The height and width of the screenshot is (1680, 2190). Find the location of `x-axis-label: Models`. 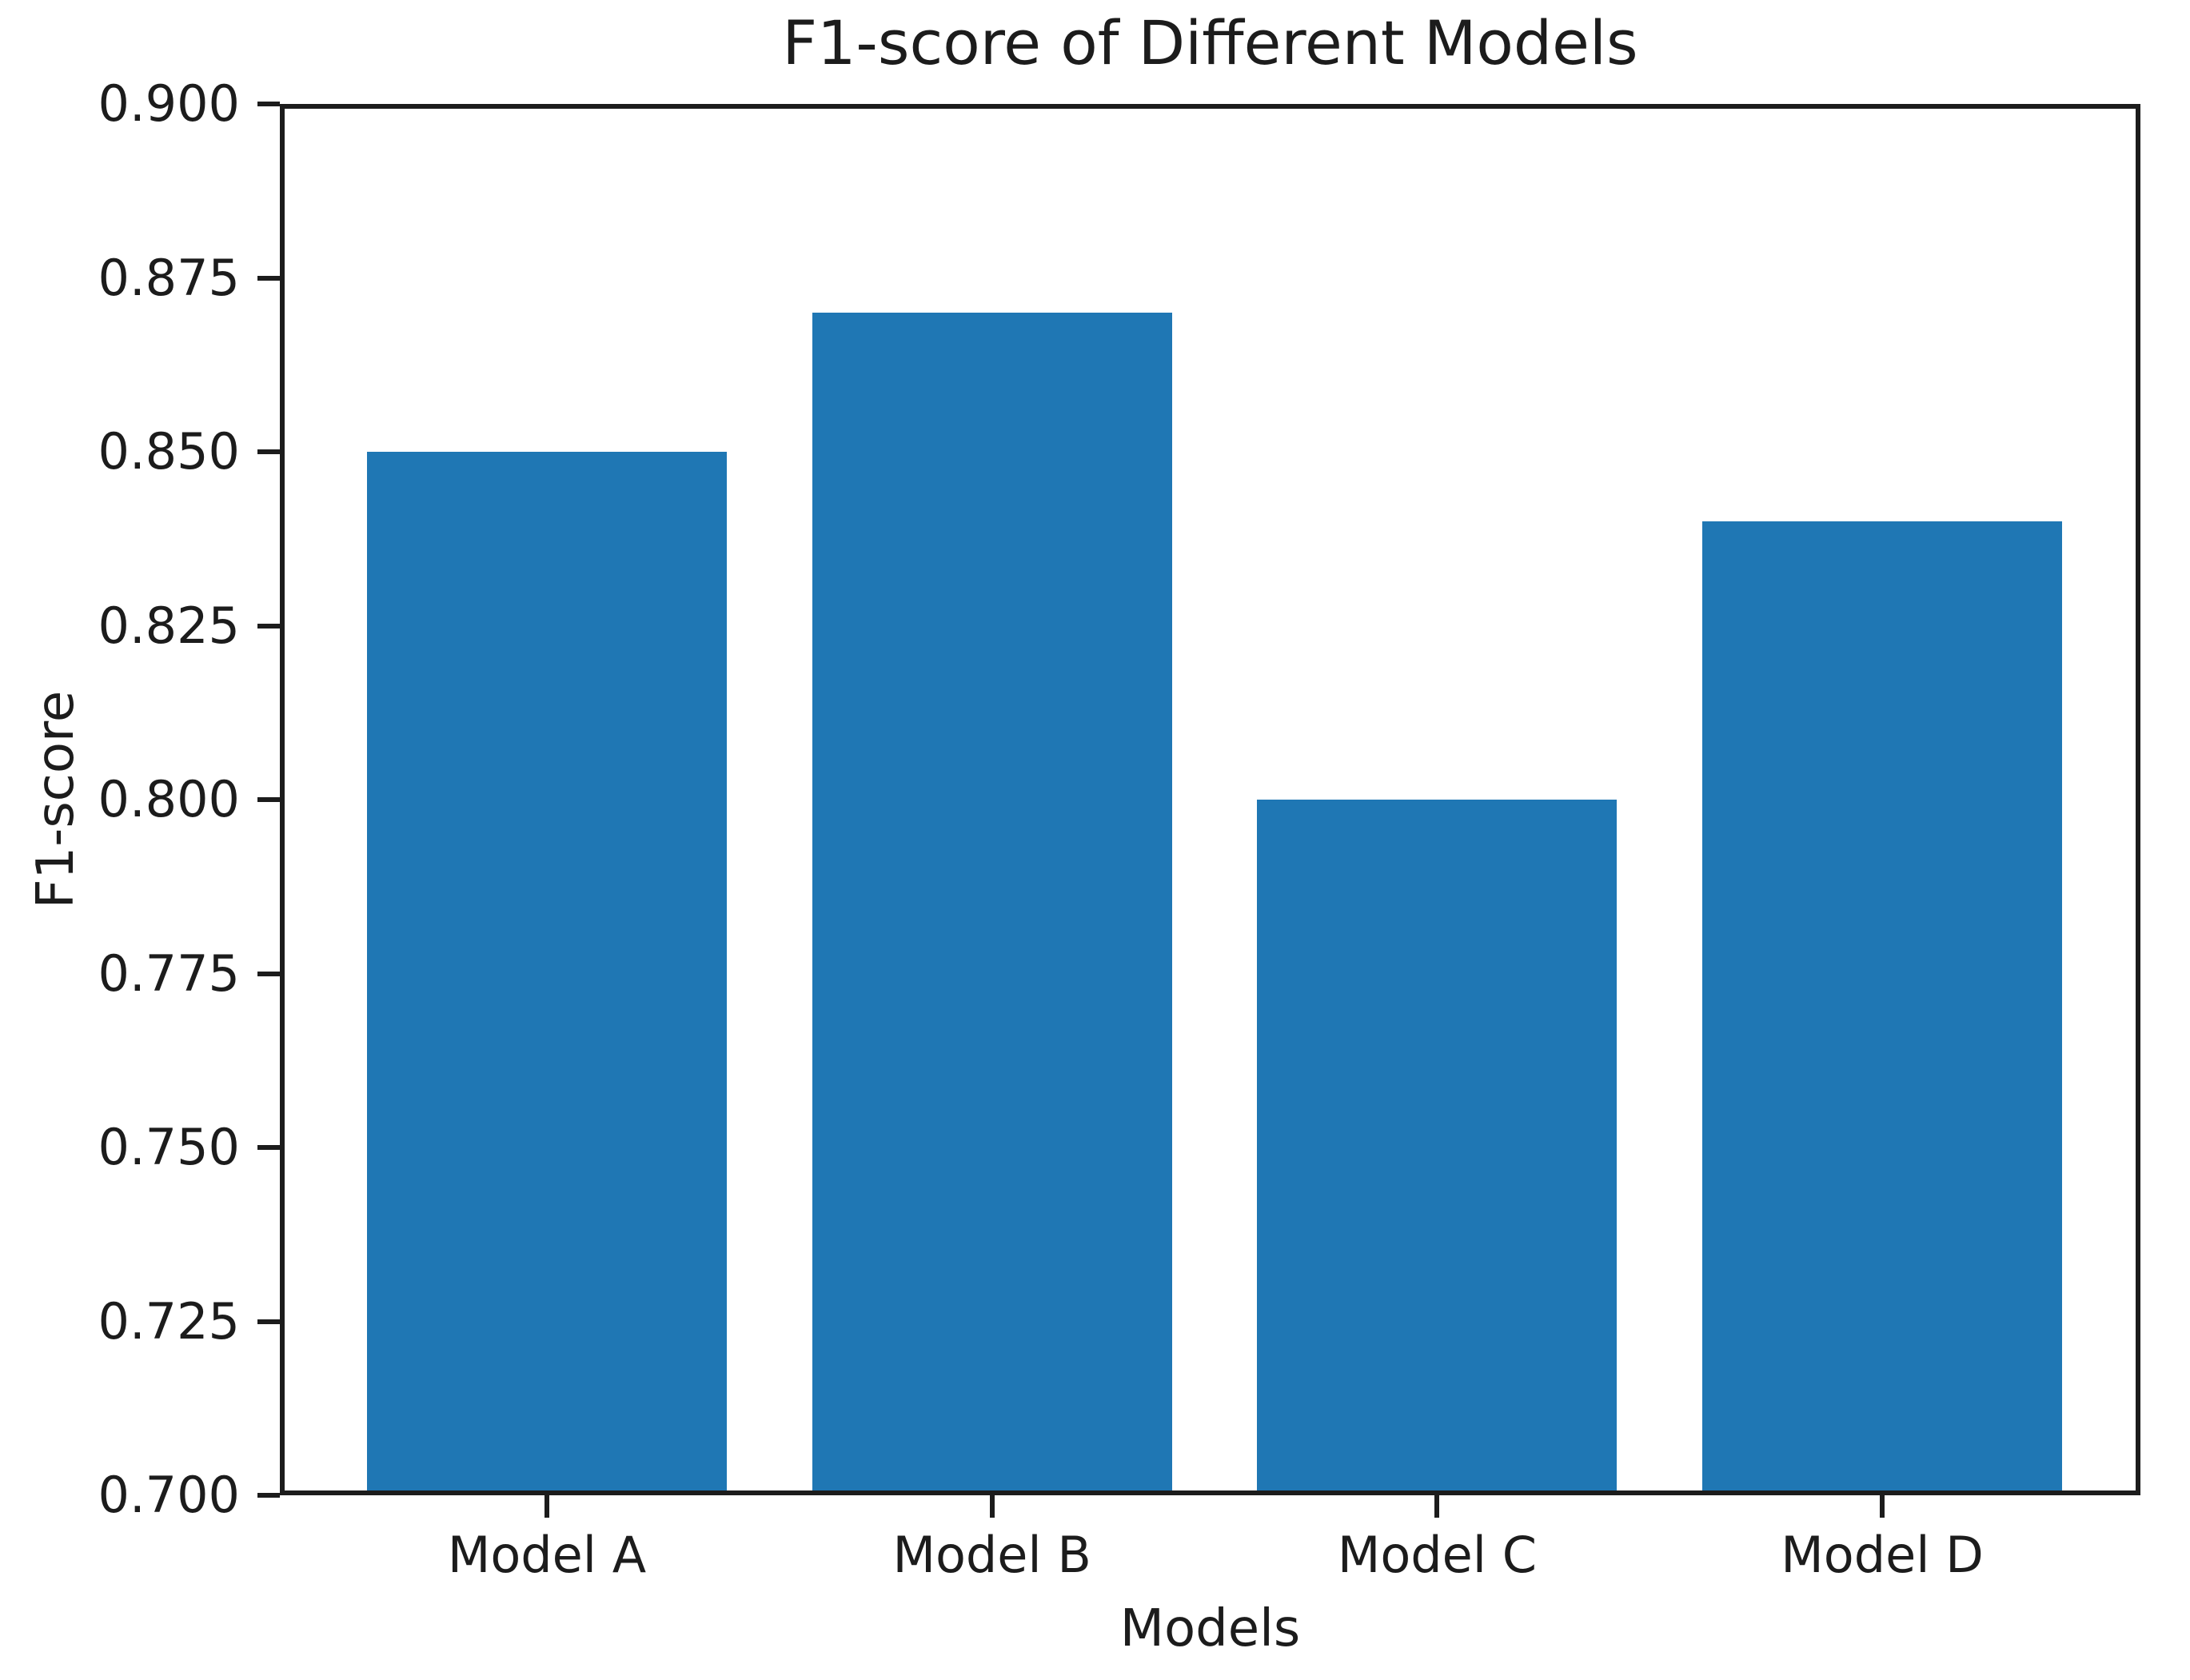

x-axis-label: Models is located at coordinates (1210, 1628).